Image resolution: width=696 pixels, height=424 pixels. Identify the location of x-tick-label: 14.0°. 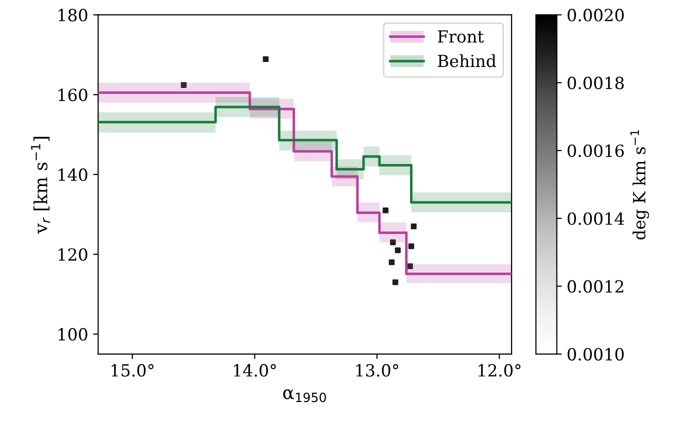
(255, 370).